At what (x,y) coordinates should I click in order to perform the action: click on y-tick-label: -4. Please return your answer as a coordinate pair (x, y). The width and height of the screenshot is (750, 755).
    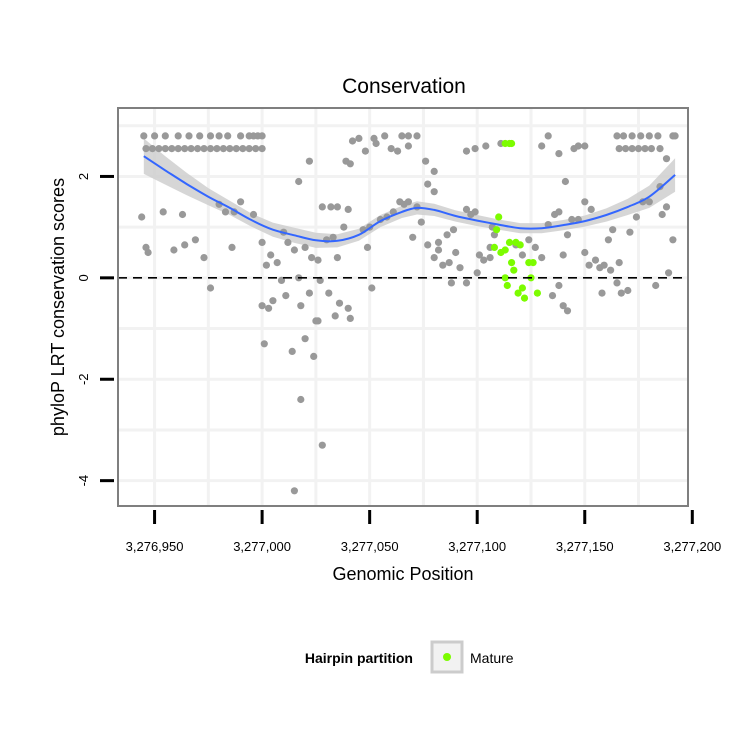
    Looking at the image, I should click on (83, 481).